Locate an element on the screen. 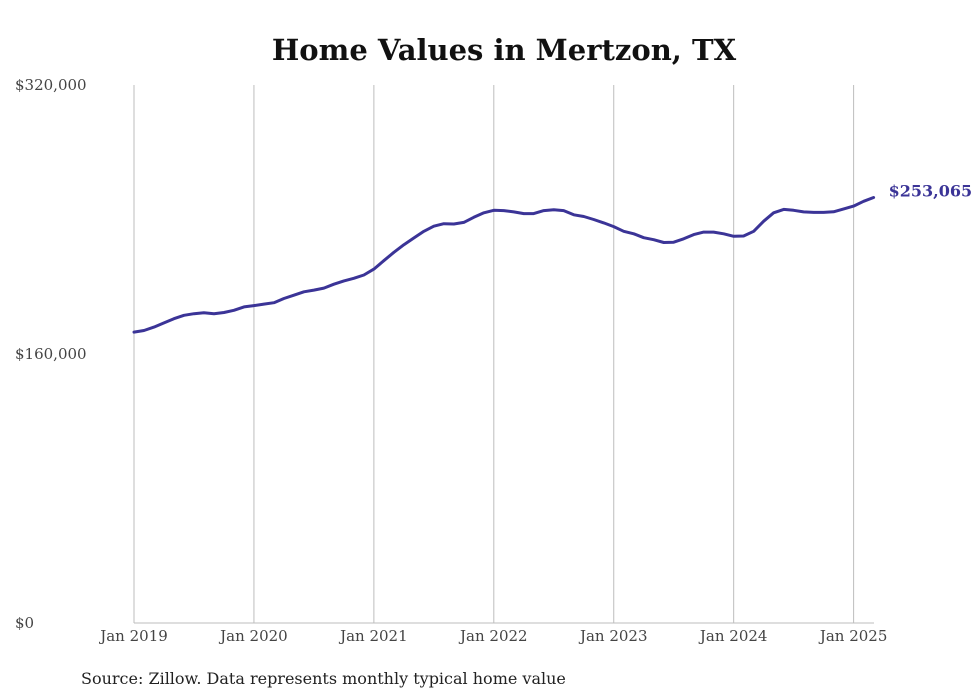  x-tick-label: Jan 2022 is located at coordinates (493, 636).